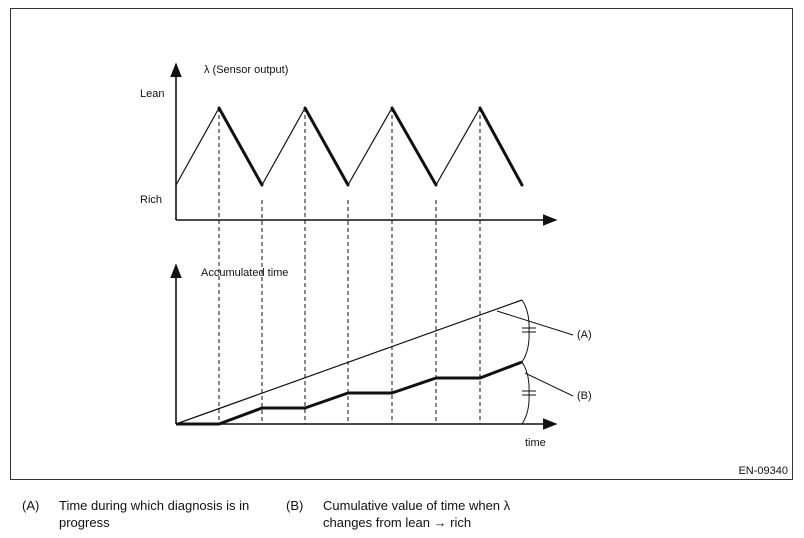 The image size is (804, 538). Describe the element at coordinates (151, 200) in the screenshot. I see `rich-level-label: Rich` at that location.